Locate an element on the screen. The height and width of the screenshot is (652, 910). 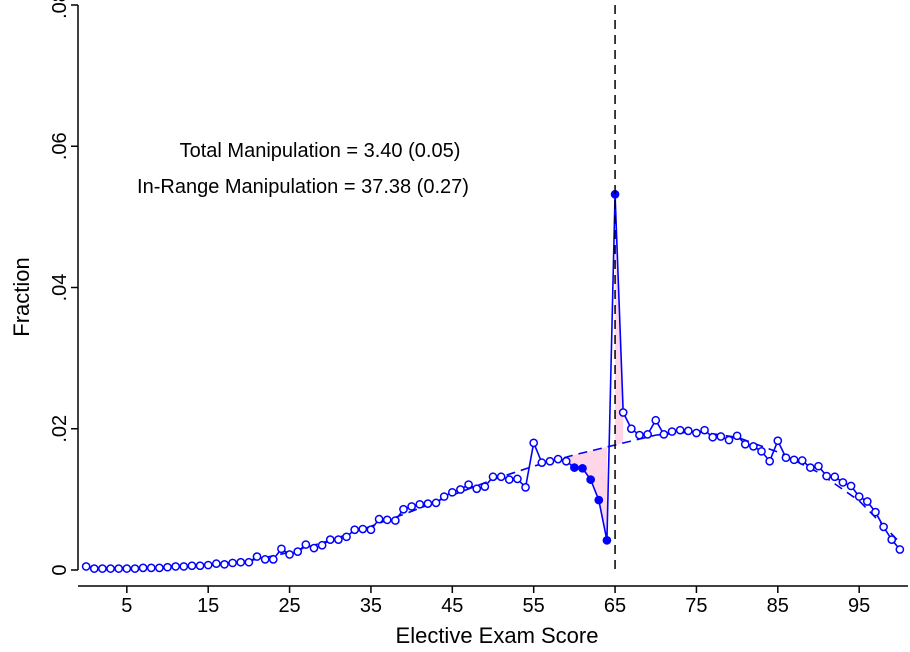
y-tick-label: .02 is located at coordinates (60, 429).